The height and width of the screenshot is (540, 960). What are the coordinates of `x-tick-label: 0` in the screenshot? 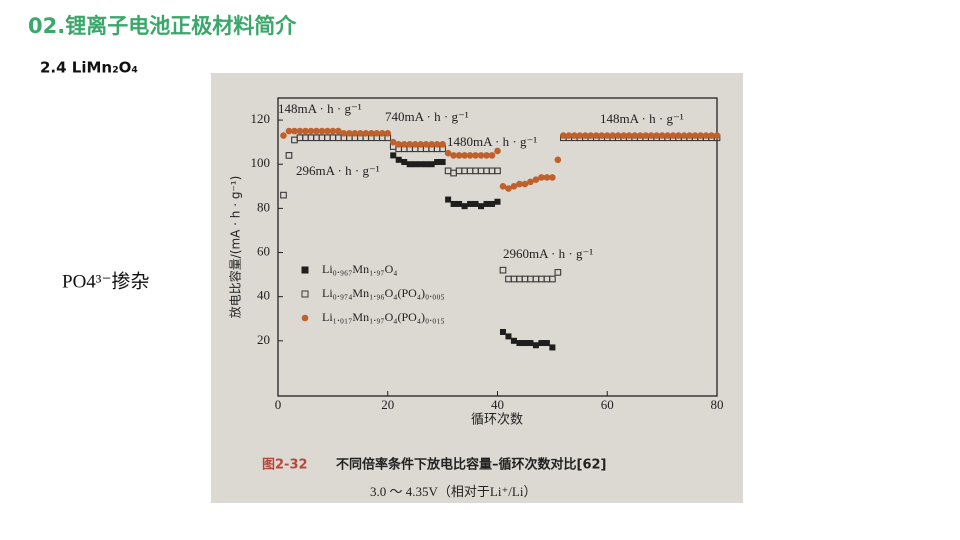 It's located at (278, 404).